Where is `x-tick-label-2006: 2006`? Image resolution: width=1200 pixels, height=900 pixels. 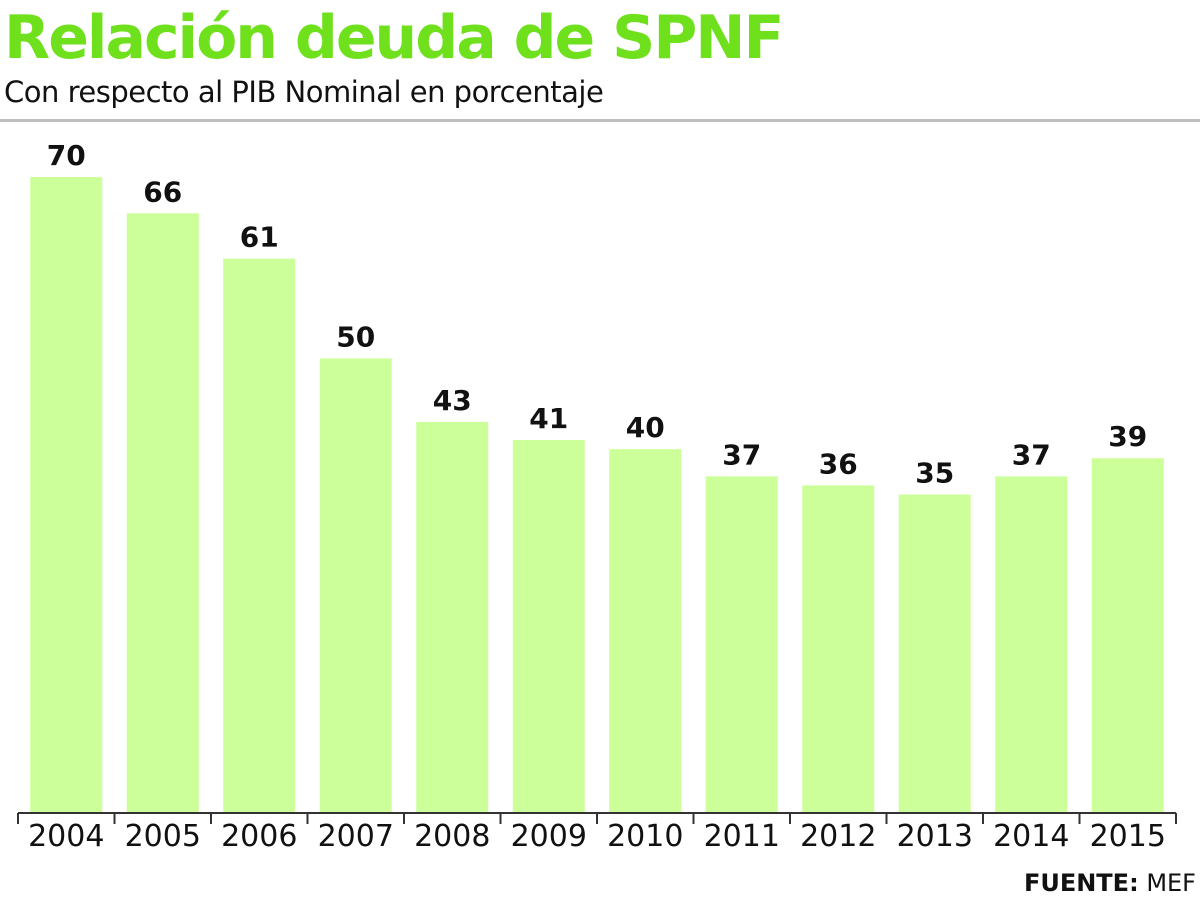
x-tick-label-2006: 2006 is located at coordinates (259, 836).